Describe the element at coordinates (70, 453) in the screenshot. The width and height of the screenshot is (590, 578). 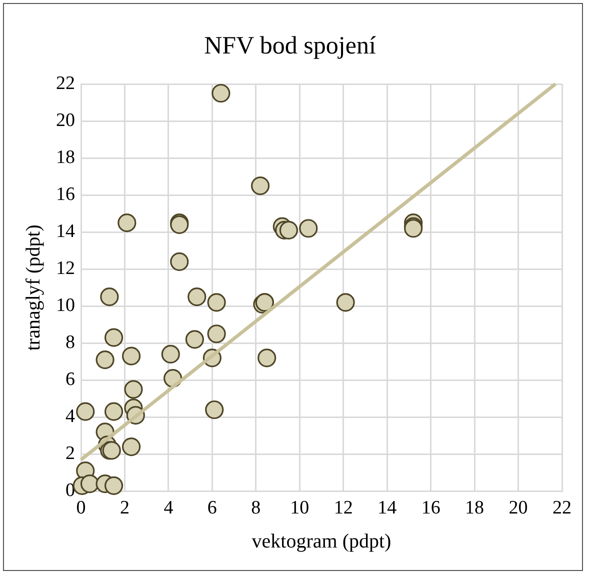
I see `y-tick-label: 2` at that location.